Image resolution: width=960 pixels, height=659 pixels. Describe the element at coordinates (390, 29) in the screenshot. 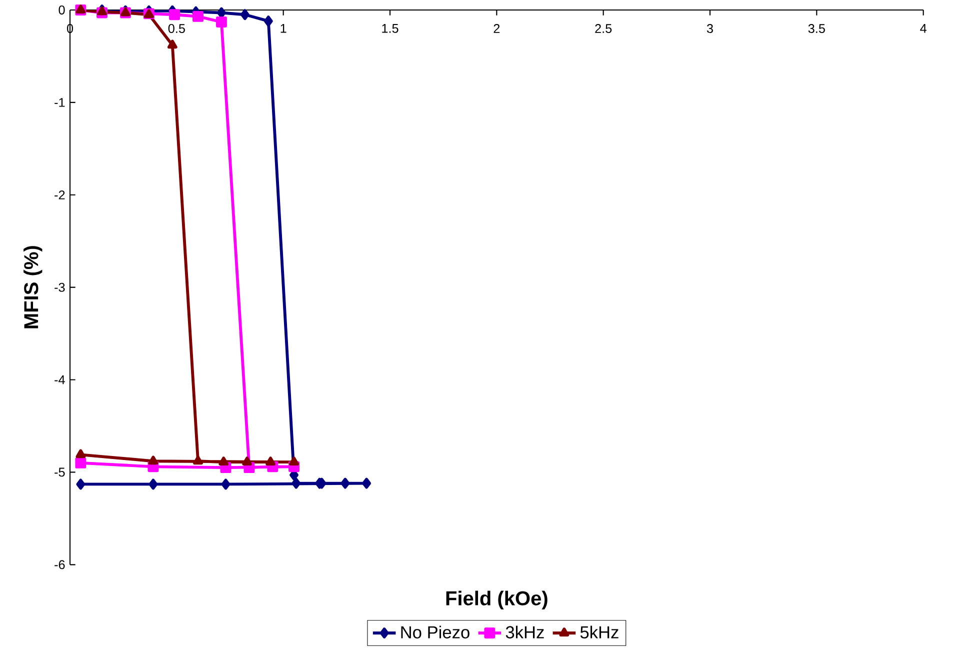

I see `x-tick-label: 1.5` at that location.